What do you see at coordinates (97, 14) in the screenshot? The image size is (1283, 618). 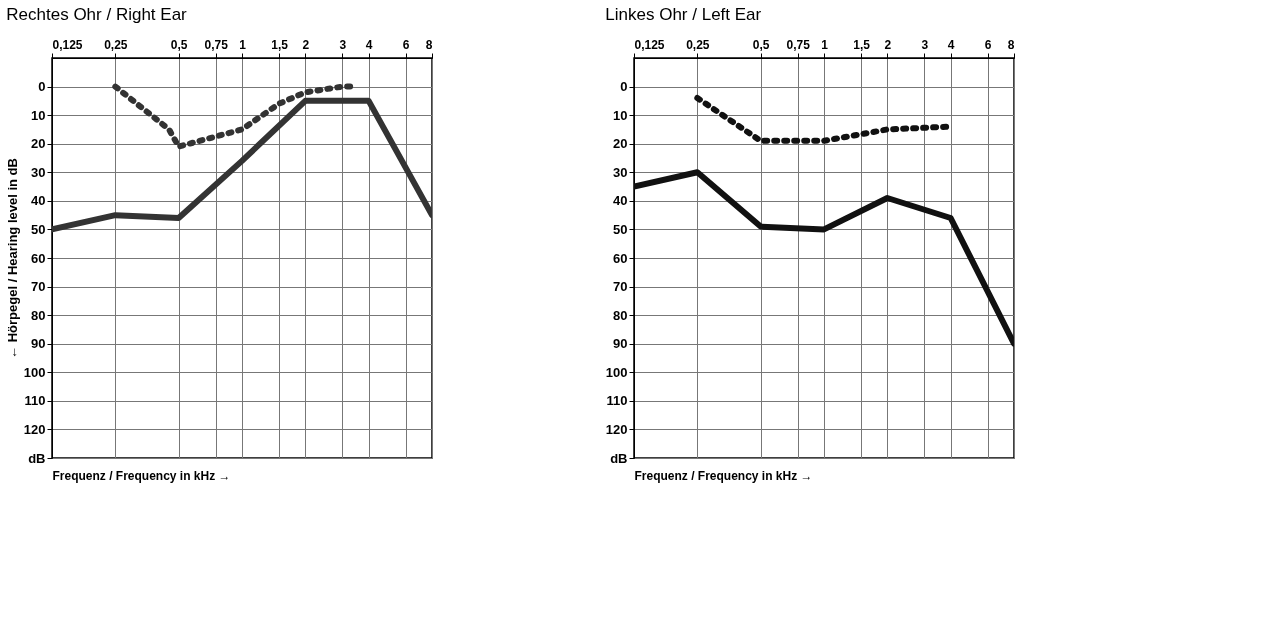 I see `chart-title: Rechtes Ohr / Right Ear` at bounding box center [97, 14].